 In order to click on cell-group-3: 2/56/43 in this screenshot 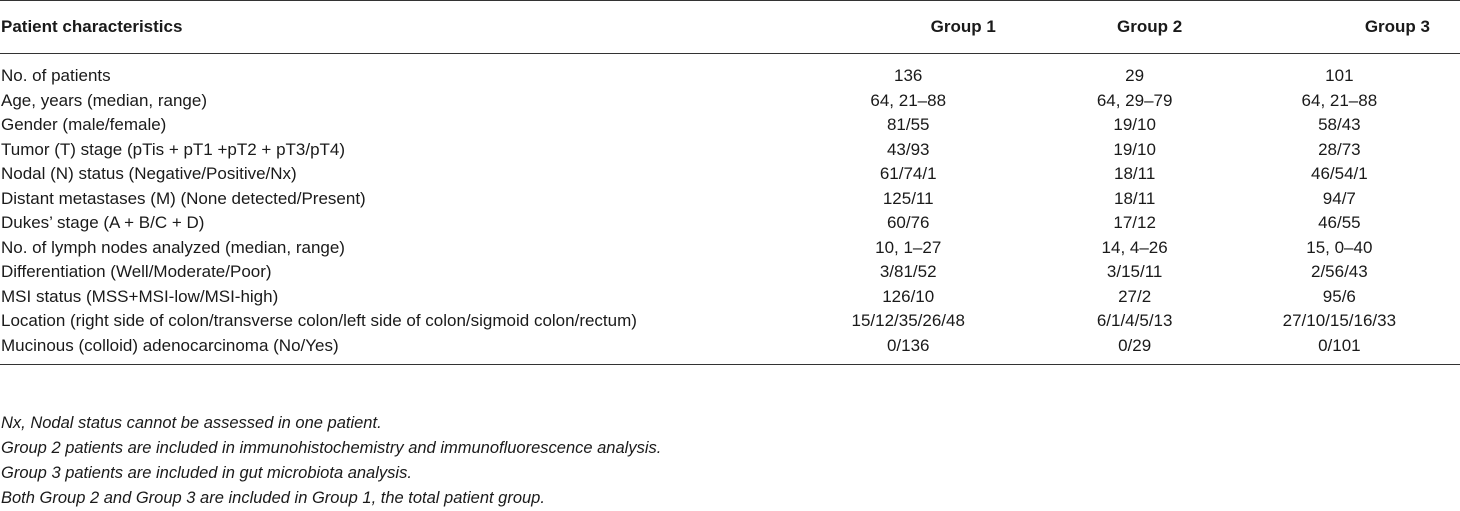, I will do `click(1339, 272)`.